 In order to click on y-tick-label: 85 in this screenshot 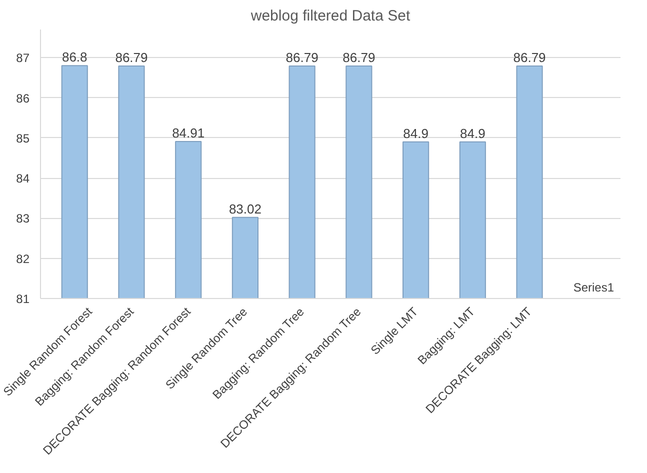, I will do `click(23, 138)`.